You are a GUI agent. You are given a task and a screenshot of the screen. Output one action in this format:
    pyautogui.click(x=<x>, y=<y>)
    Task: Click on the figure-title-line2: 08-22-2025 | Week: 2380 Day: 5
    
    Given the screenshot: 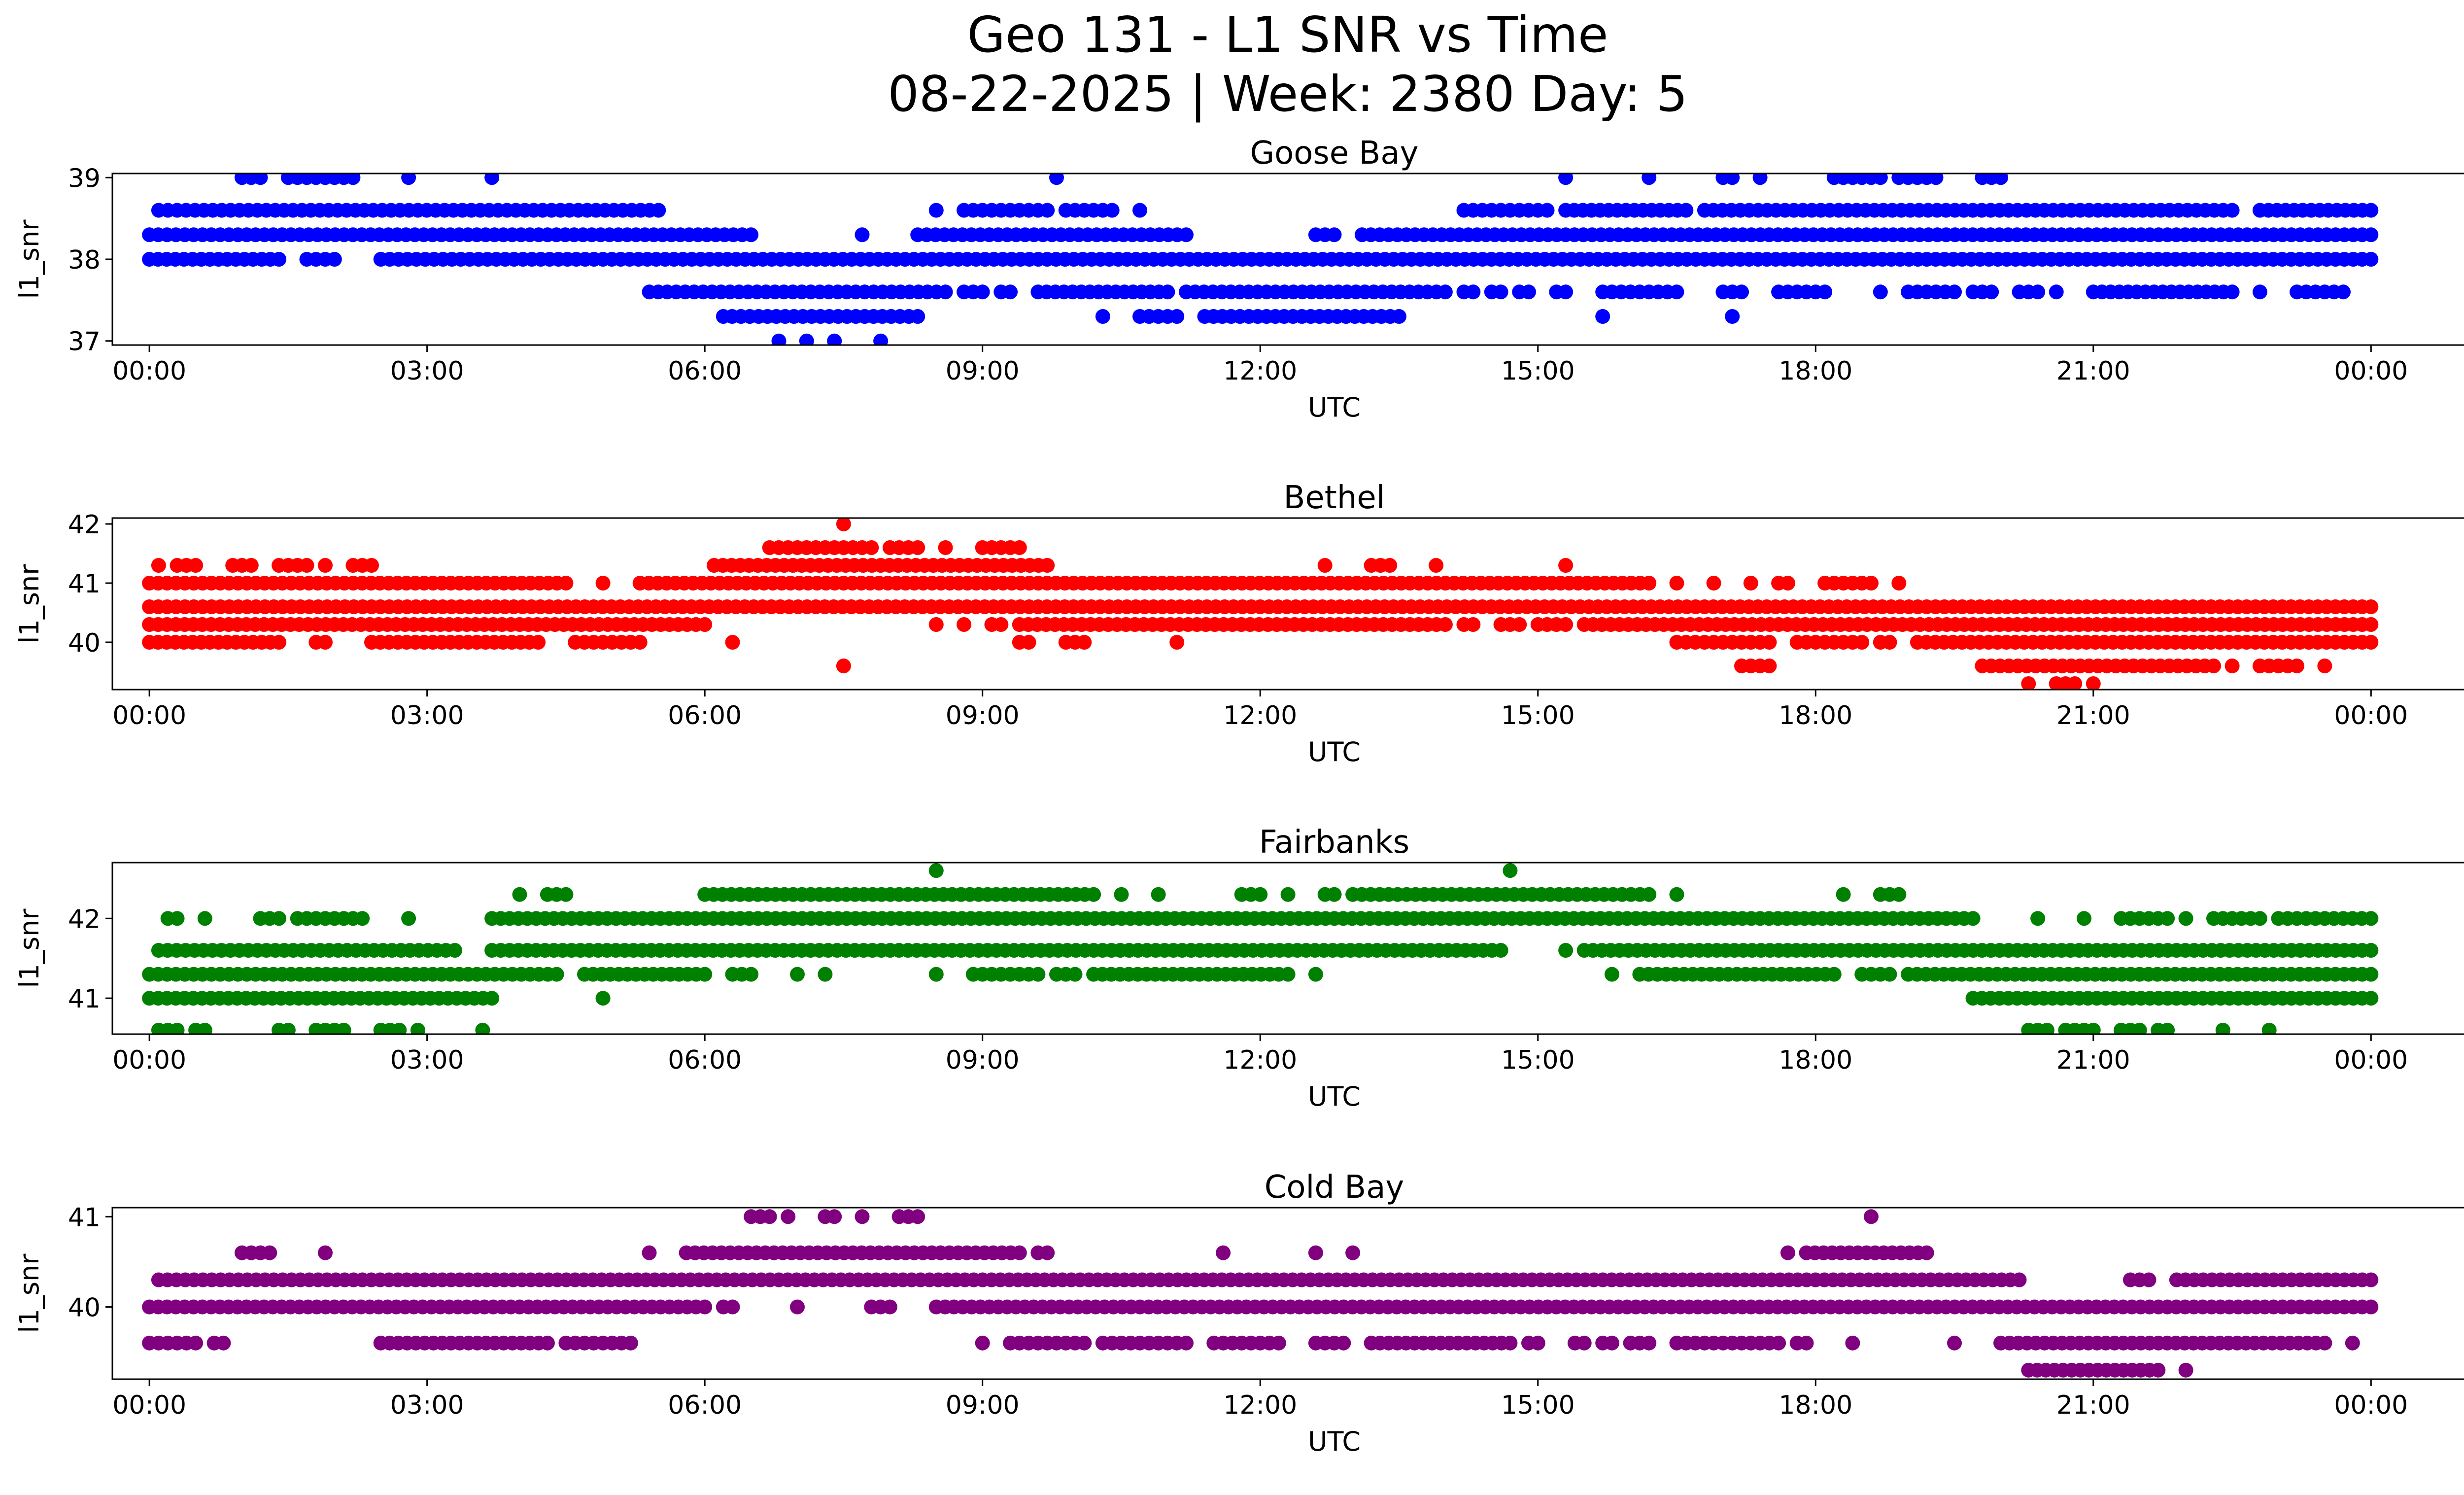 What is the action you would take?
    pyautogui.click(x=1287, y=94)
    